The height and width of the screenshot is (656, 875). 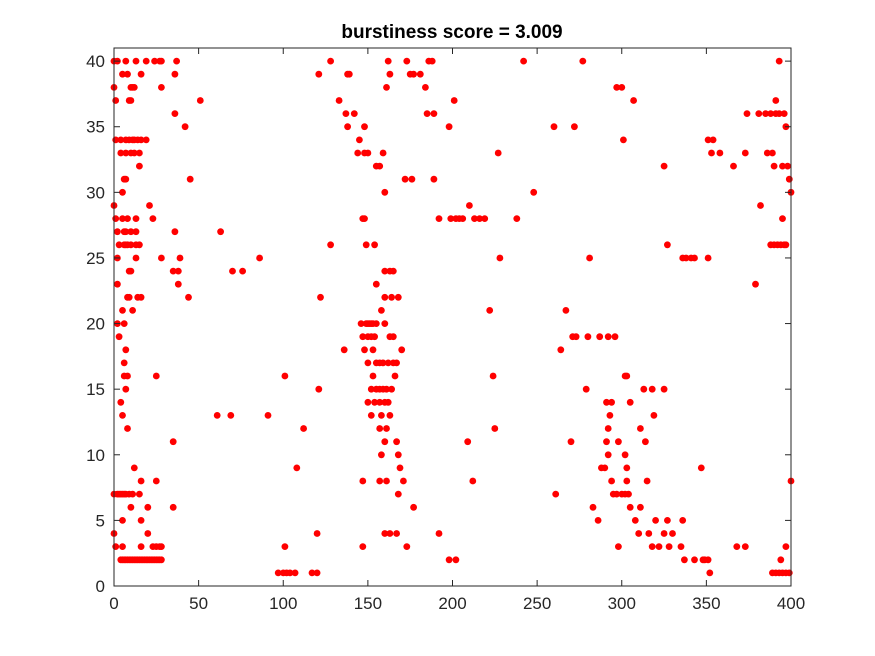 I want to click on x-tick-label: 0, so click(x=113, y=603).